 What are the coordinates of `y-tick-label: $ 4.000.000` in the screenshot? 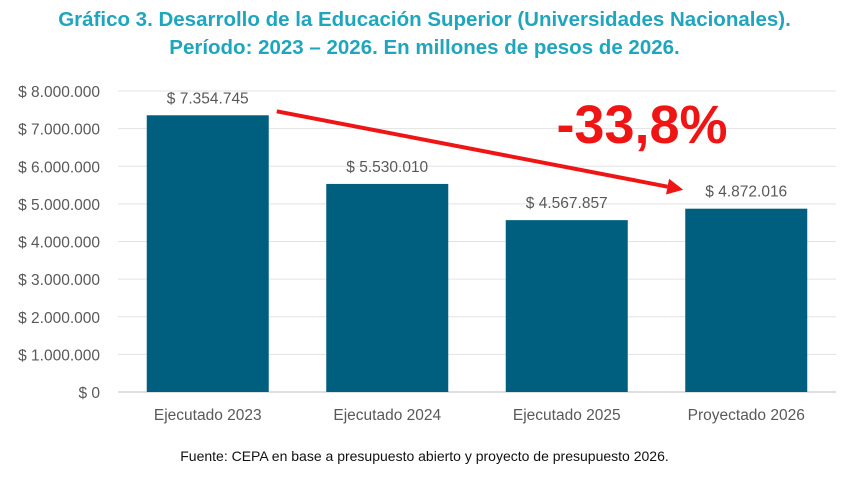 It's located at (59, 243).